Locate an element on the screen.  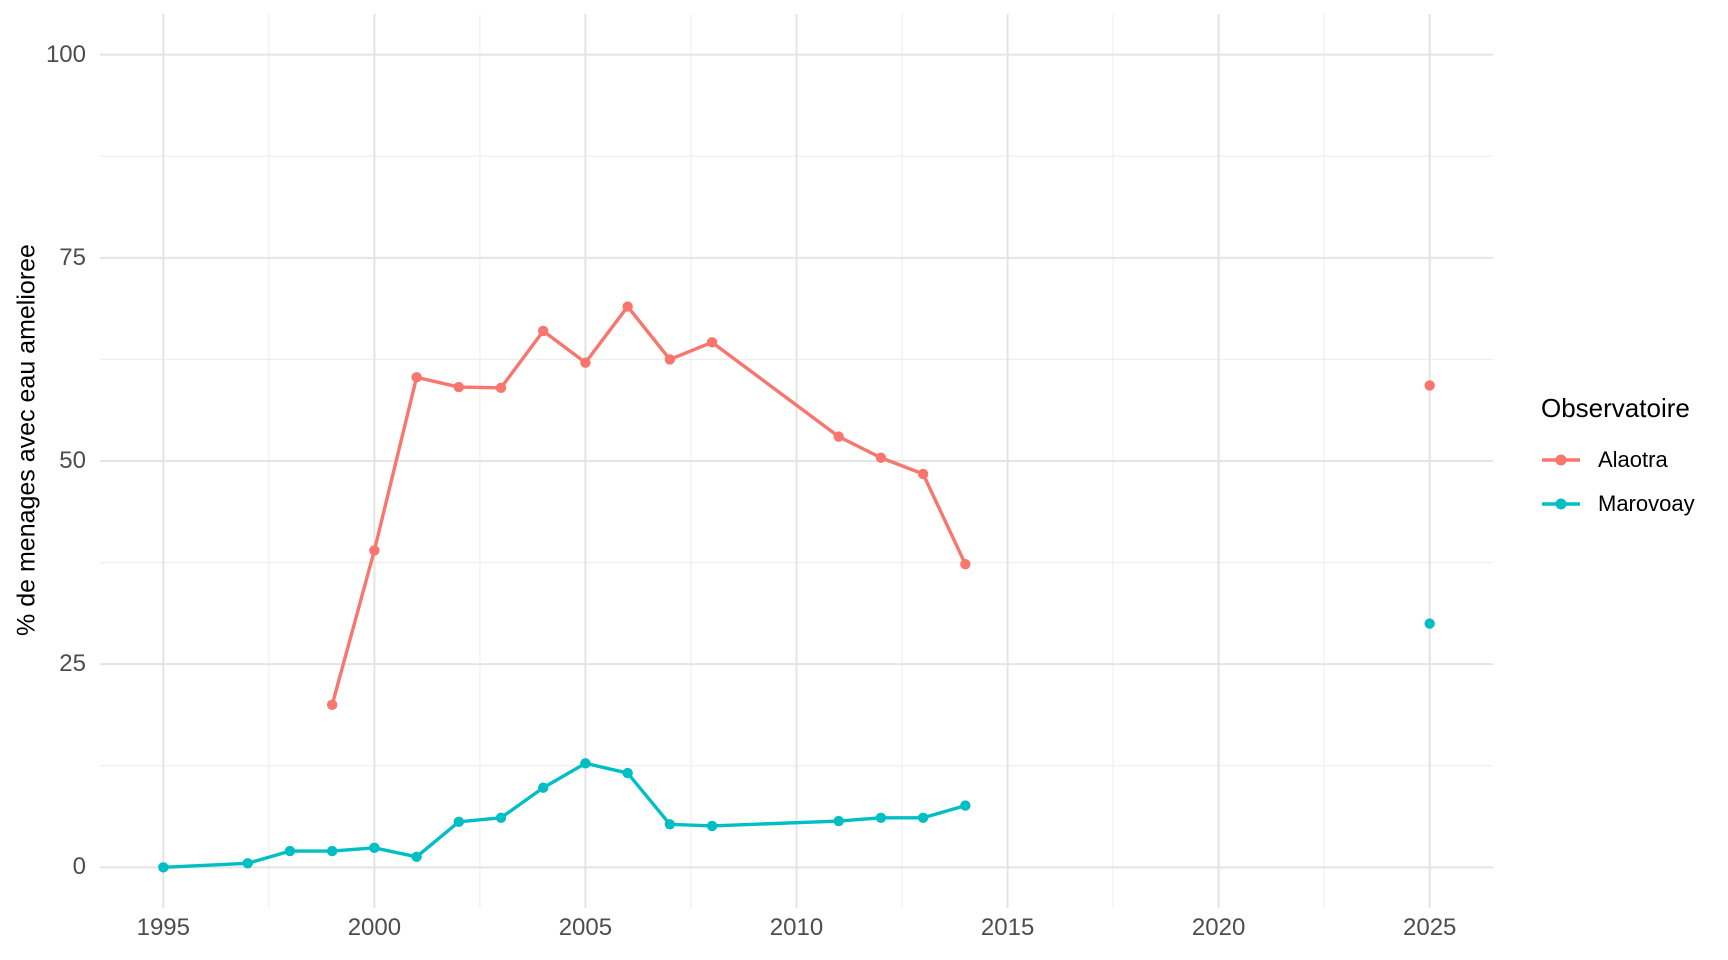
y-tick-label: 50 is located at coordinates (72, 460).